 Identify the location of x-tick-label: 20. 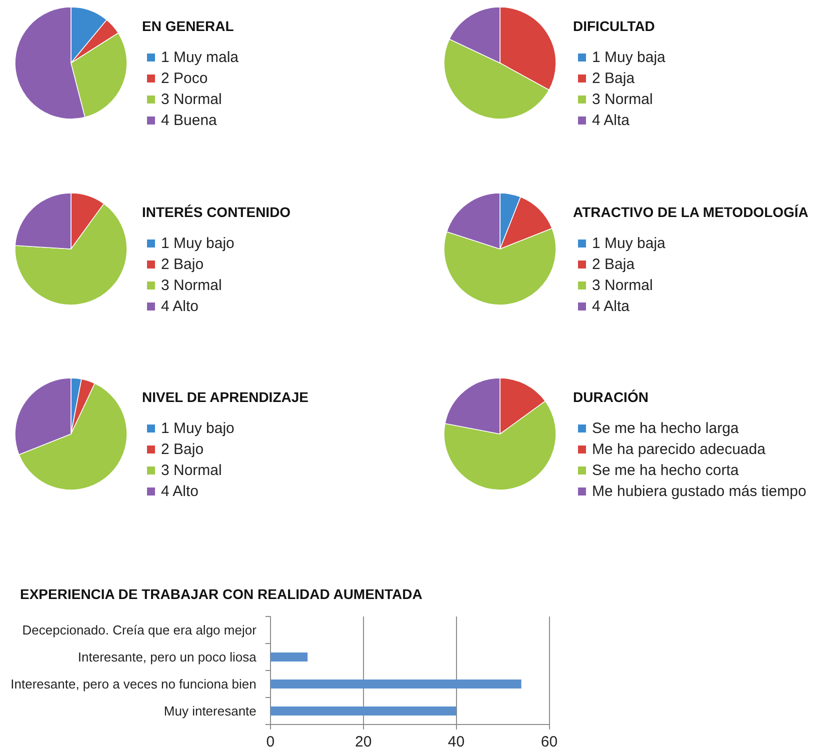
(363, 741).